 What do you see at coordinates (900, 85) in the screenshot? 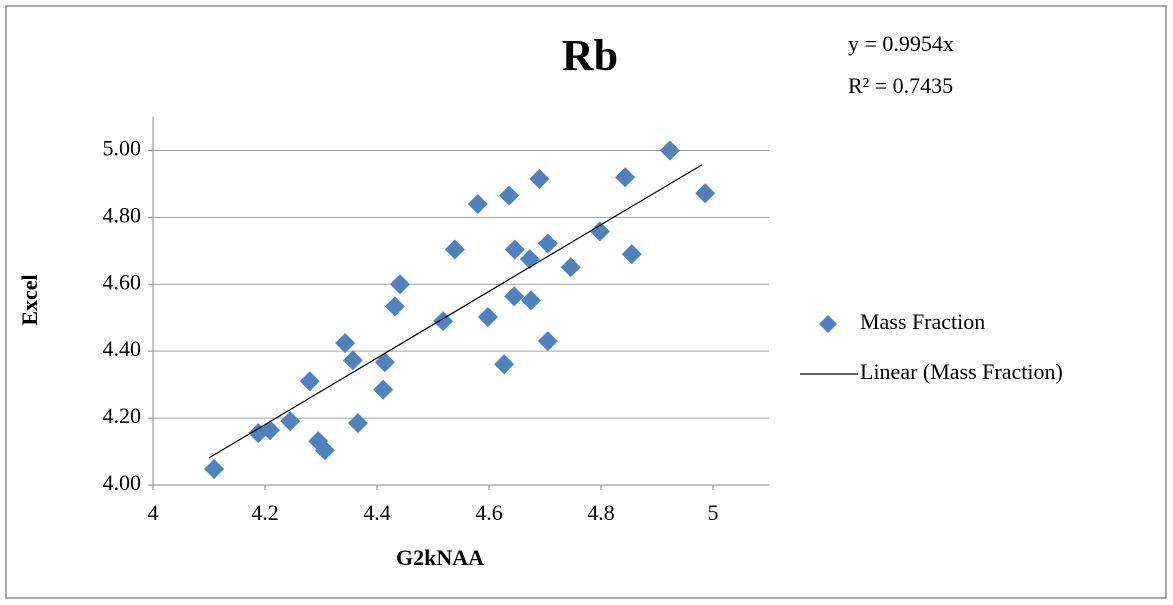
I see `r-squared: R² = 0.7435` at bounding box center [900, 85].